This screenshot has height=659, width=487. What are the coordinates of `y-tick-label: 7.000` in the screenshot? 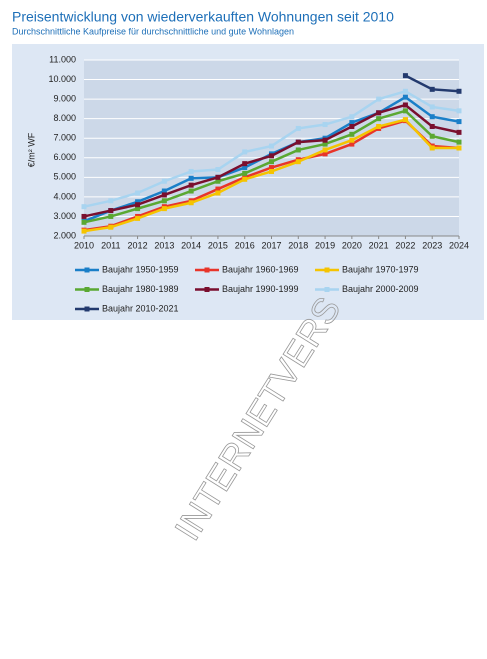 It's located at (64, 138).